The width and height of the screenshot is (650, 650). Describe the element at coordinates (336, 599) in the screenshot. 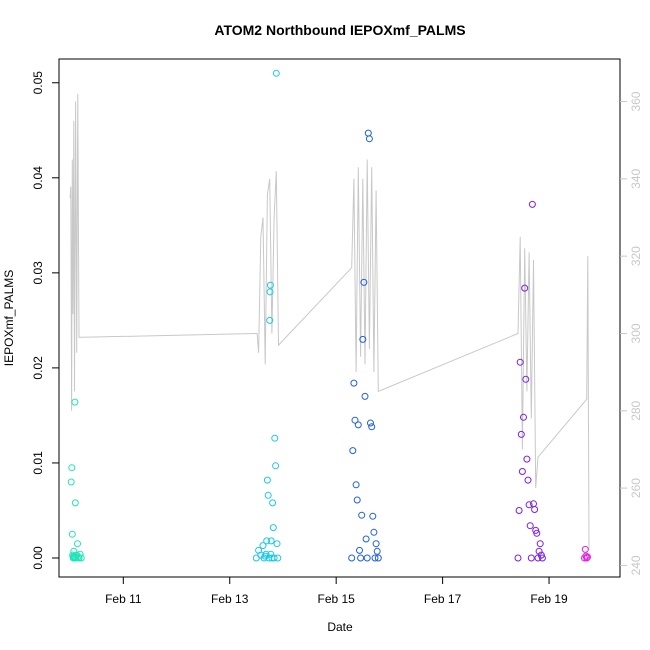

I see `x-tick-label: Feb 15` at that location.